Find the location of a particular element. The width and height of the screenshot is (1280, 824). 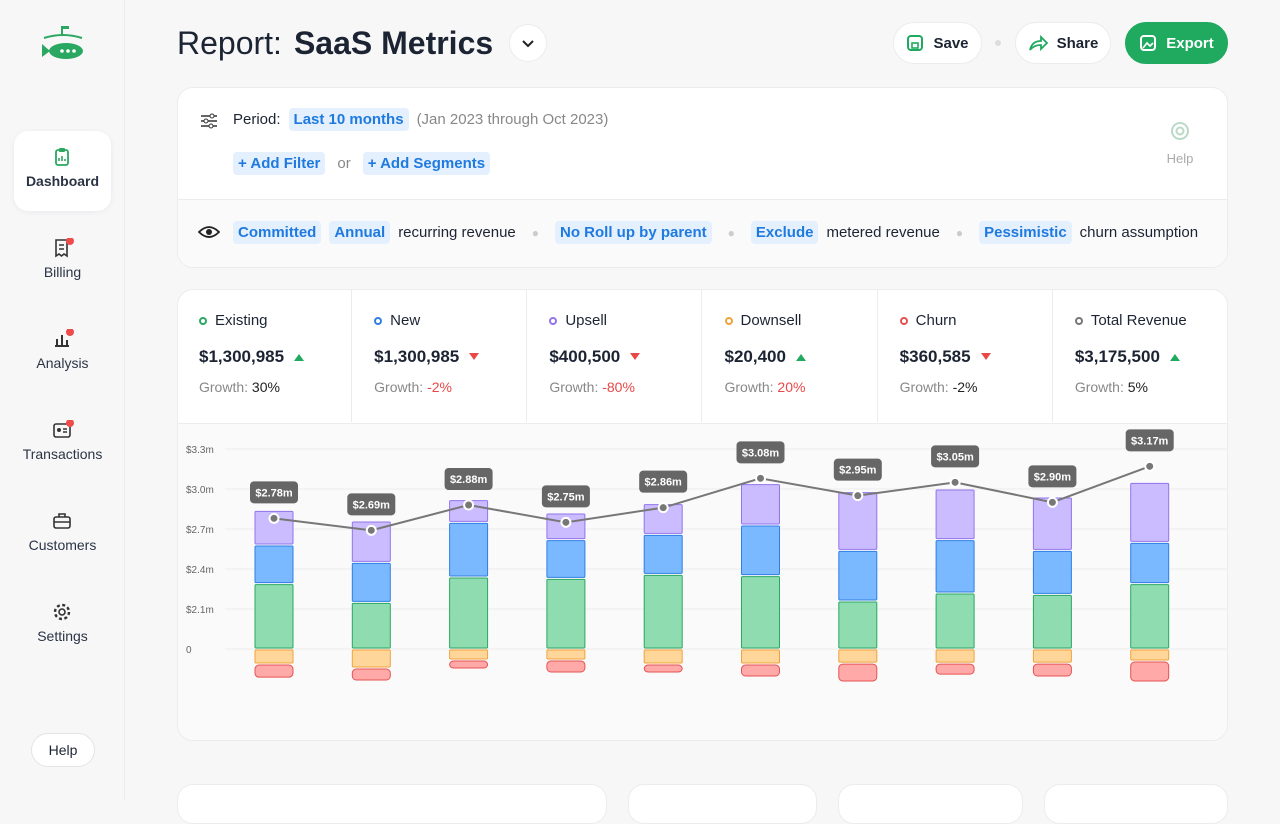

add-segments: + Add Segments is located at coordinates (426, 163).